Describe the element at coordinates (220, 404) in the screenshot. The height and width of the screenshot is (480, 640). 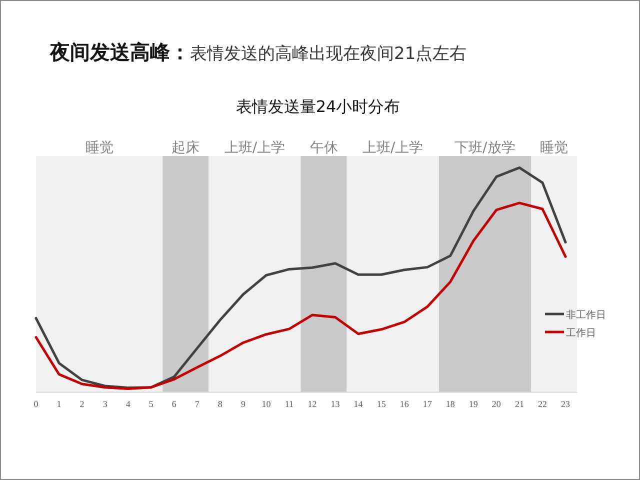
I see `x-tick-label: 8` at that location.